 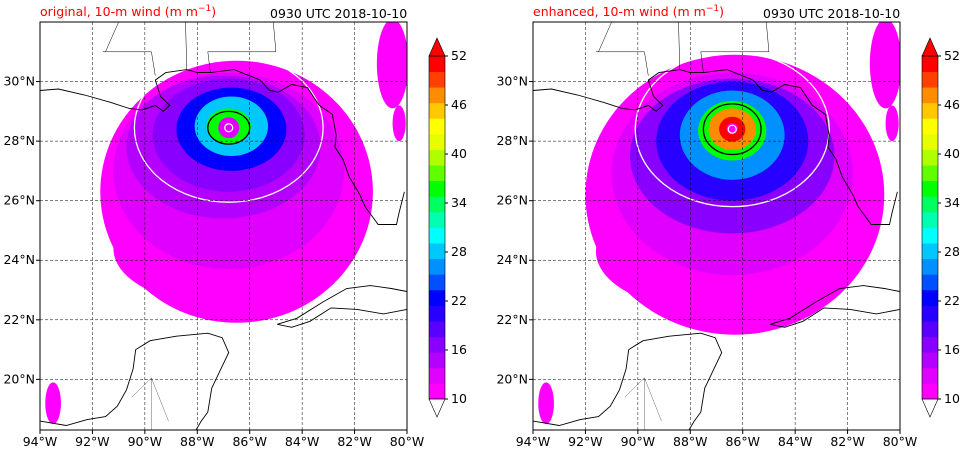 What do you see at coordinates (302, 441) in the screenshot?
I see `lon-tick-label: 84°W` at bounding box center [302, 441].